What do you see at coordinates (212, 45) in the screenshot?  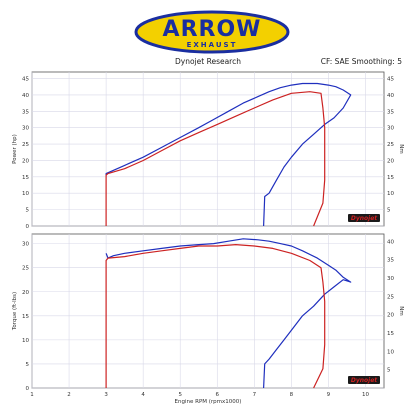 I see `logo-sub-text: EXHAUST` at bounding box center [212, 45].